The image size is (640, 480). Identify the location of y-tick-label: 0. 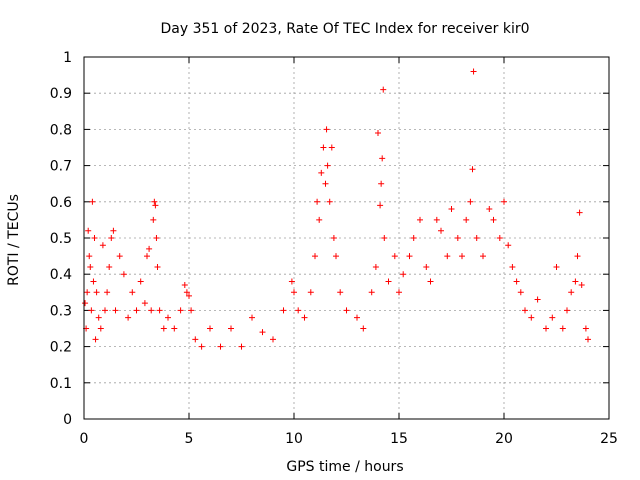
(67, 420).